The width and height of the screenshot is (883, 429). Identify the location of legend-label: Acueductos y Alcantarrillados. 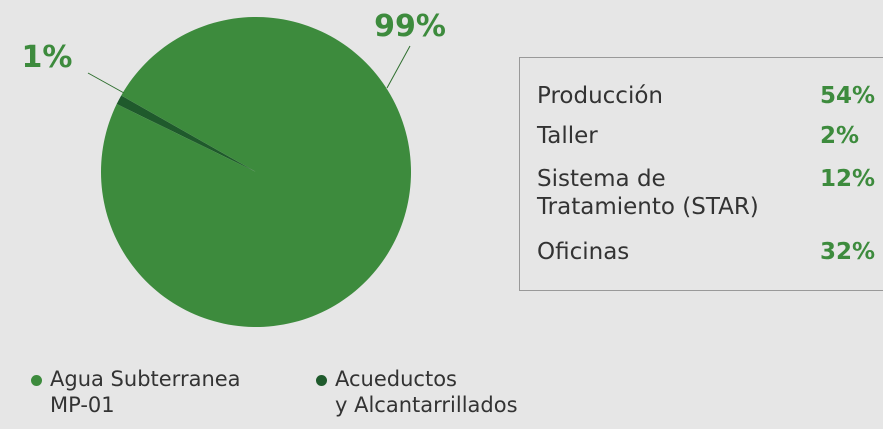
(426, 392).